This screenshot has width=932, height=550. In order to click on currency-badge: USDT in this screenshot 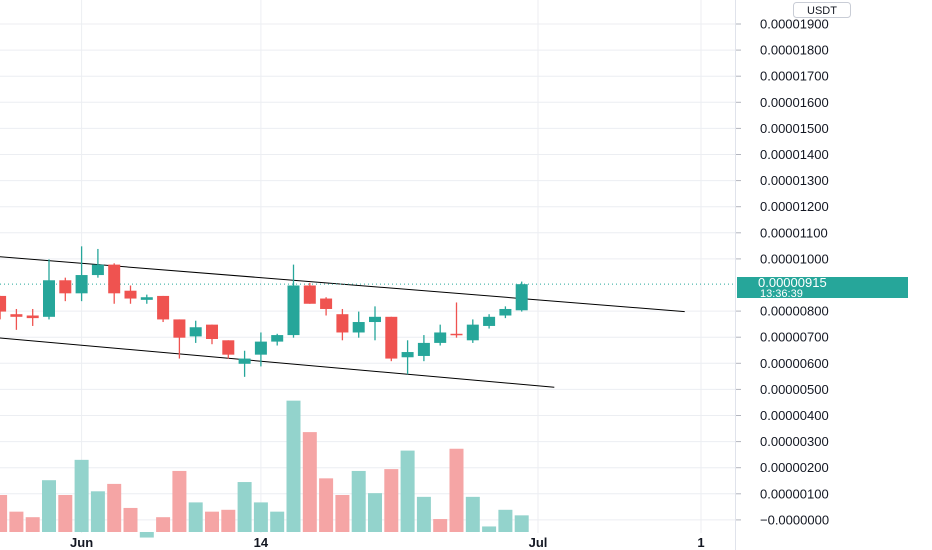, I will do `click(822, 10)`.